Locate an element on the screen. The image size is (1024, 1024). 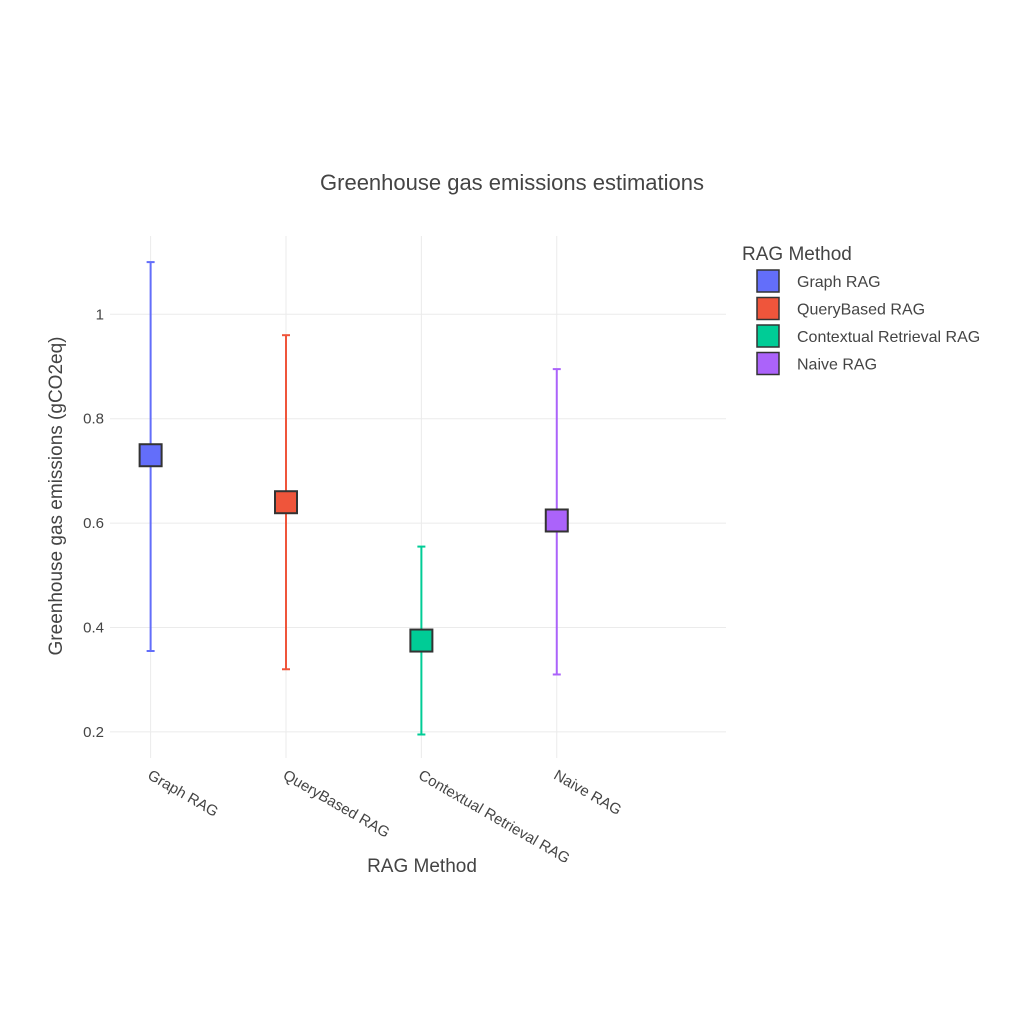
legend-item: Contextual Retrieval RAG is located at coordinates (868, 336).